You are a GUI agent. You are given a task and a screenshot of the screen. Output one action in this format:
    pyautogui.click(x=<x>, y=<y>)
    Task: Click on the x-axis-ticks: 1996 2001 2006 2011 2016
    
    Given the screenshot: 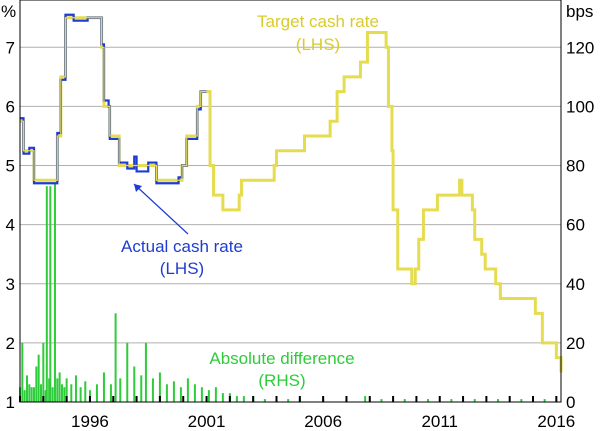 What is the action you would take?
    pyautogui.click(x=297, y=413)
    